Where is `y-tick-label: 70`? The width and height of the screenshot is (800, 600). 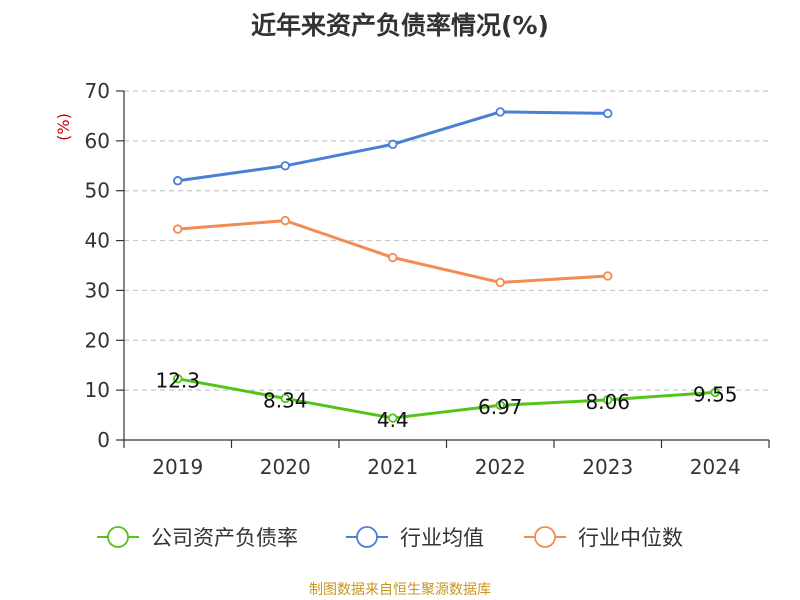 y-tick-label: 70 is located at coordinates (97, 91).